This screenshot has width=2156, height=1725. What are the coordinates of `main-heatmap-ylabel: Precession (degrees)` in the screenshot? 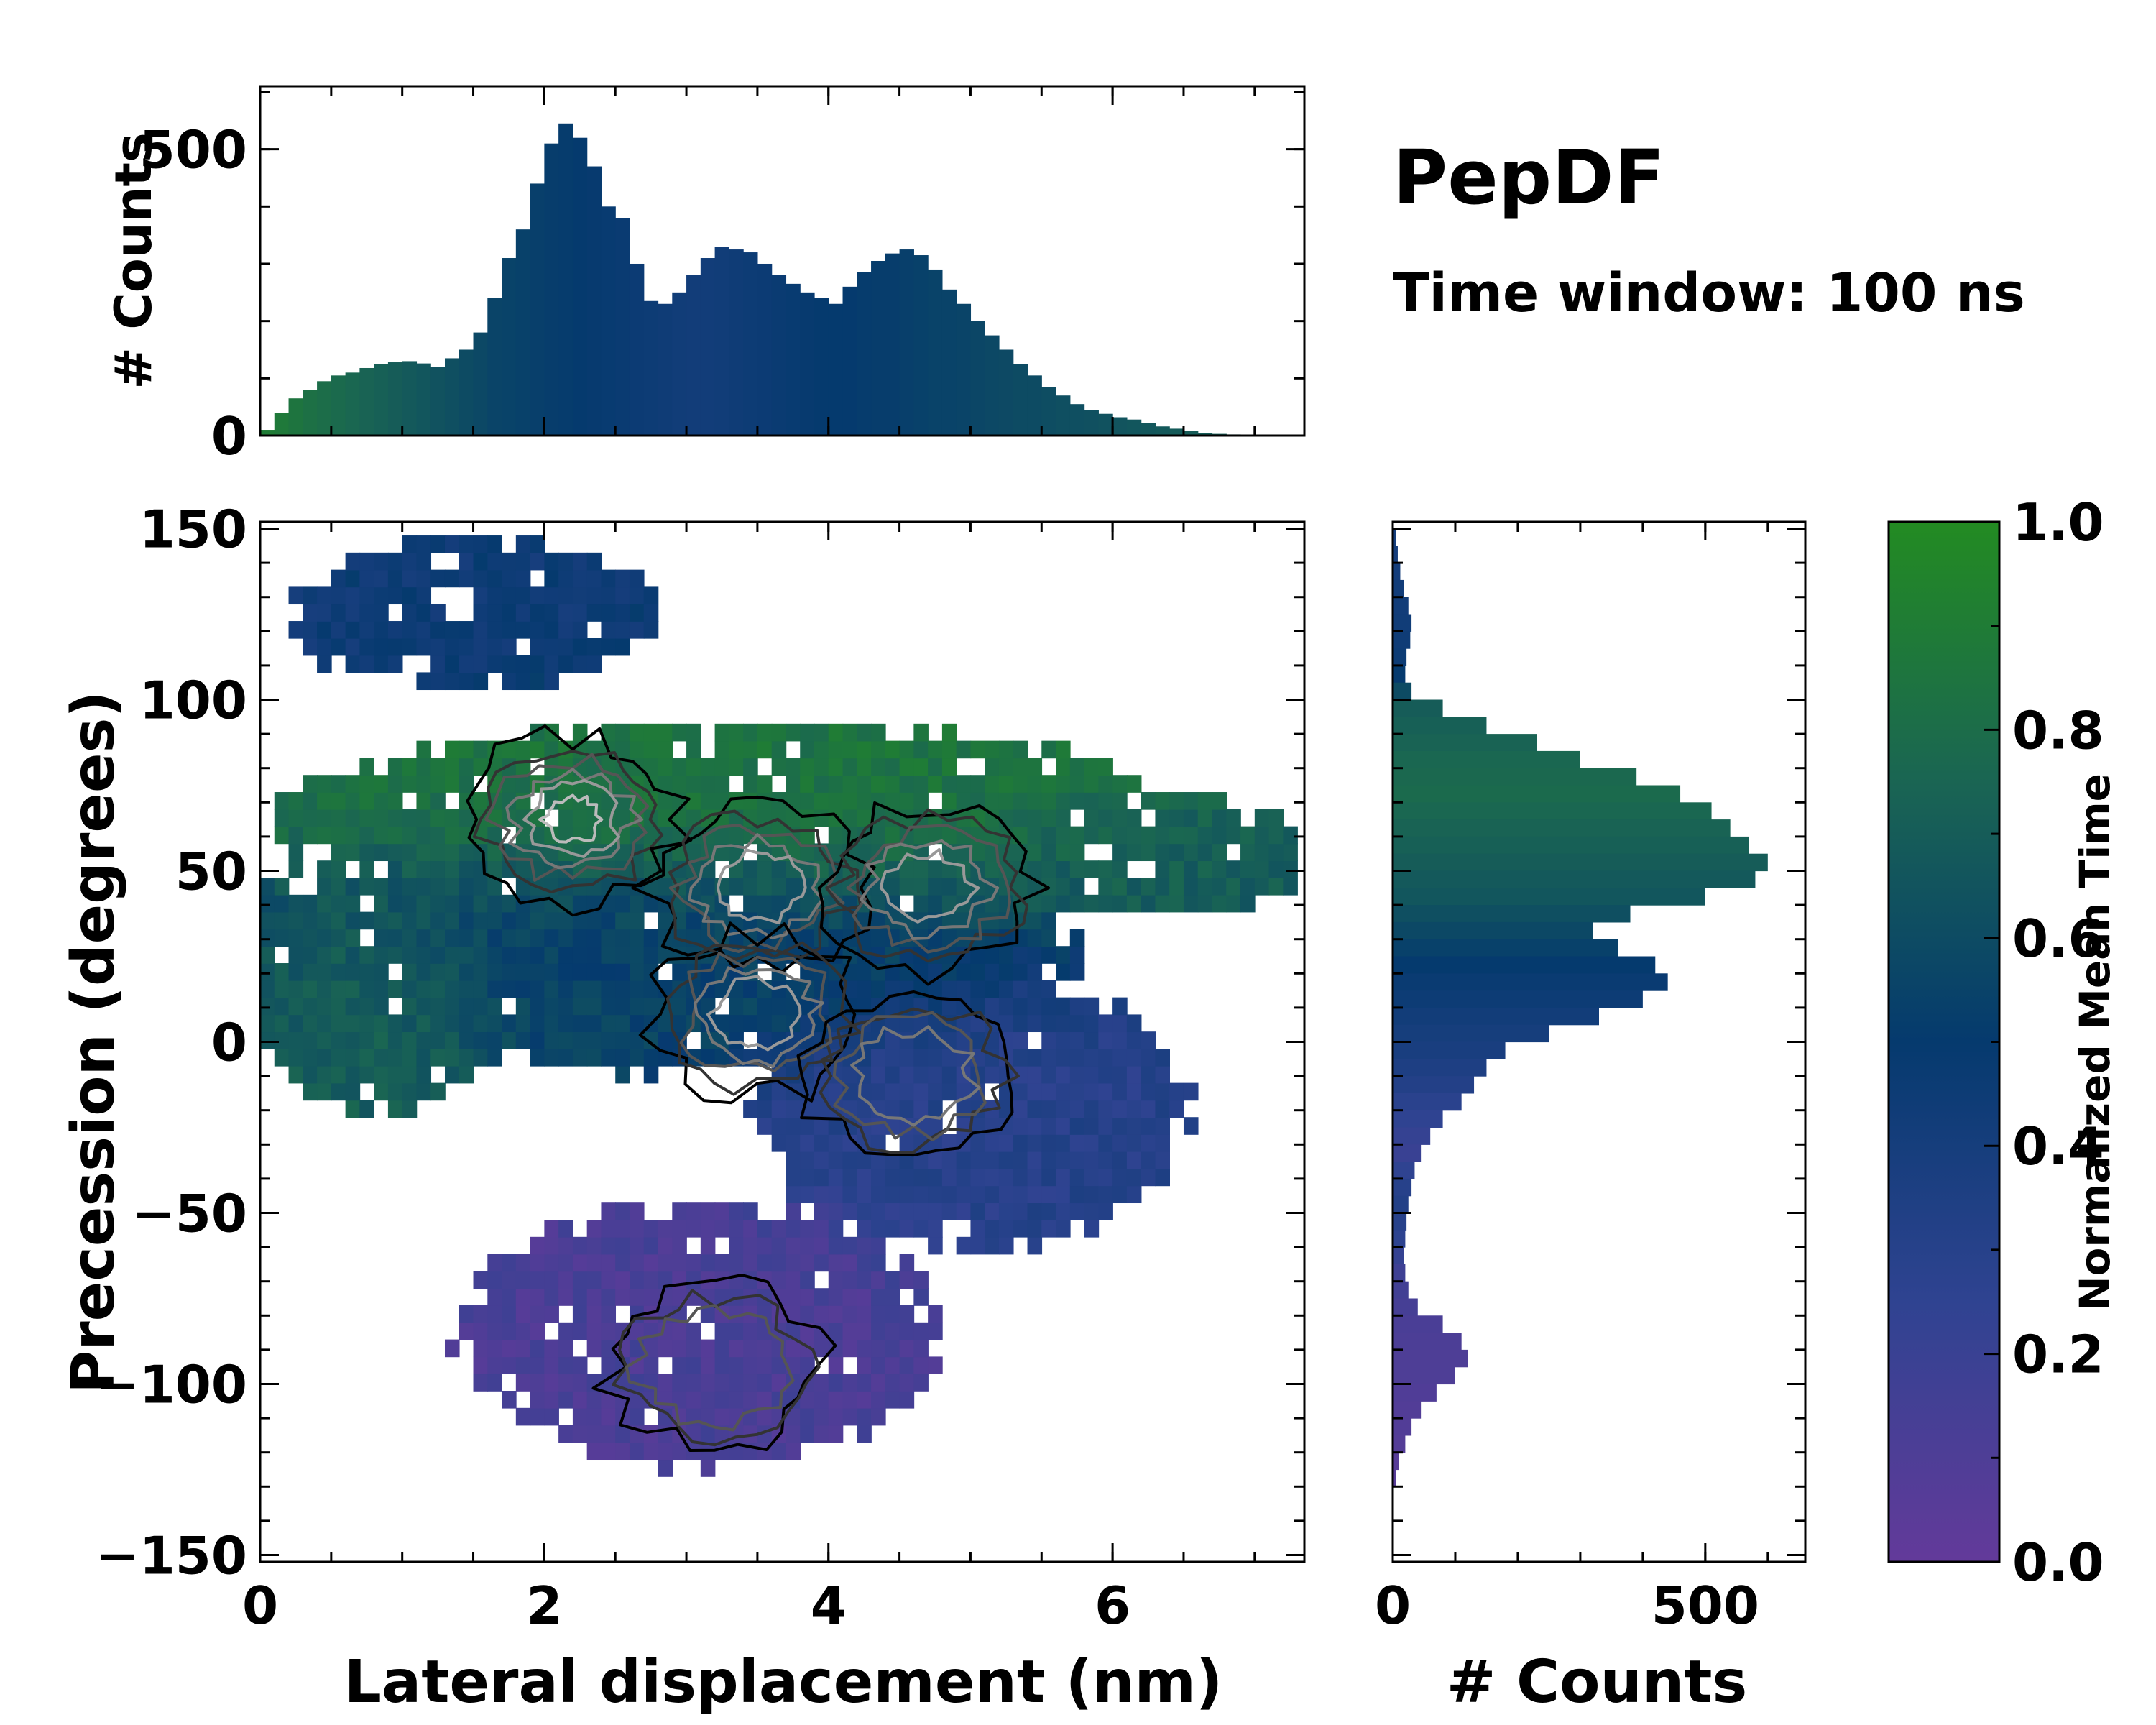 It's located at (94, 1042).